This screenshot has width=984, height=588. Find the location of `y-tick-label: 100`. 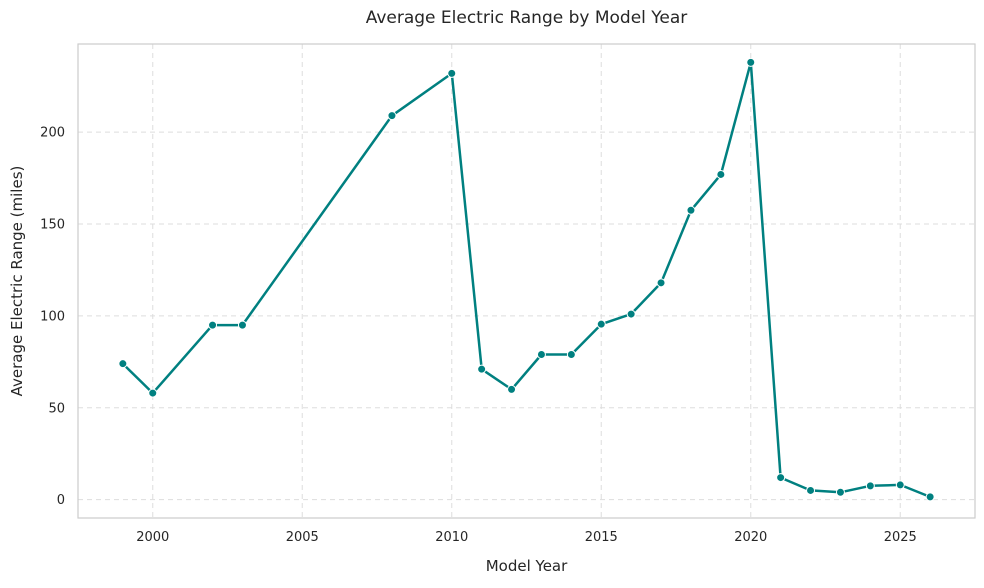

y-tick-label: 100 is located at coordinates (52, 316).